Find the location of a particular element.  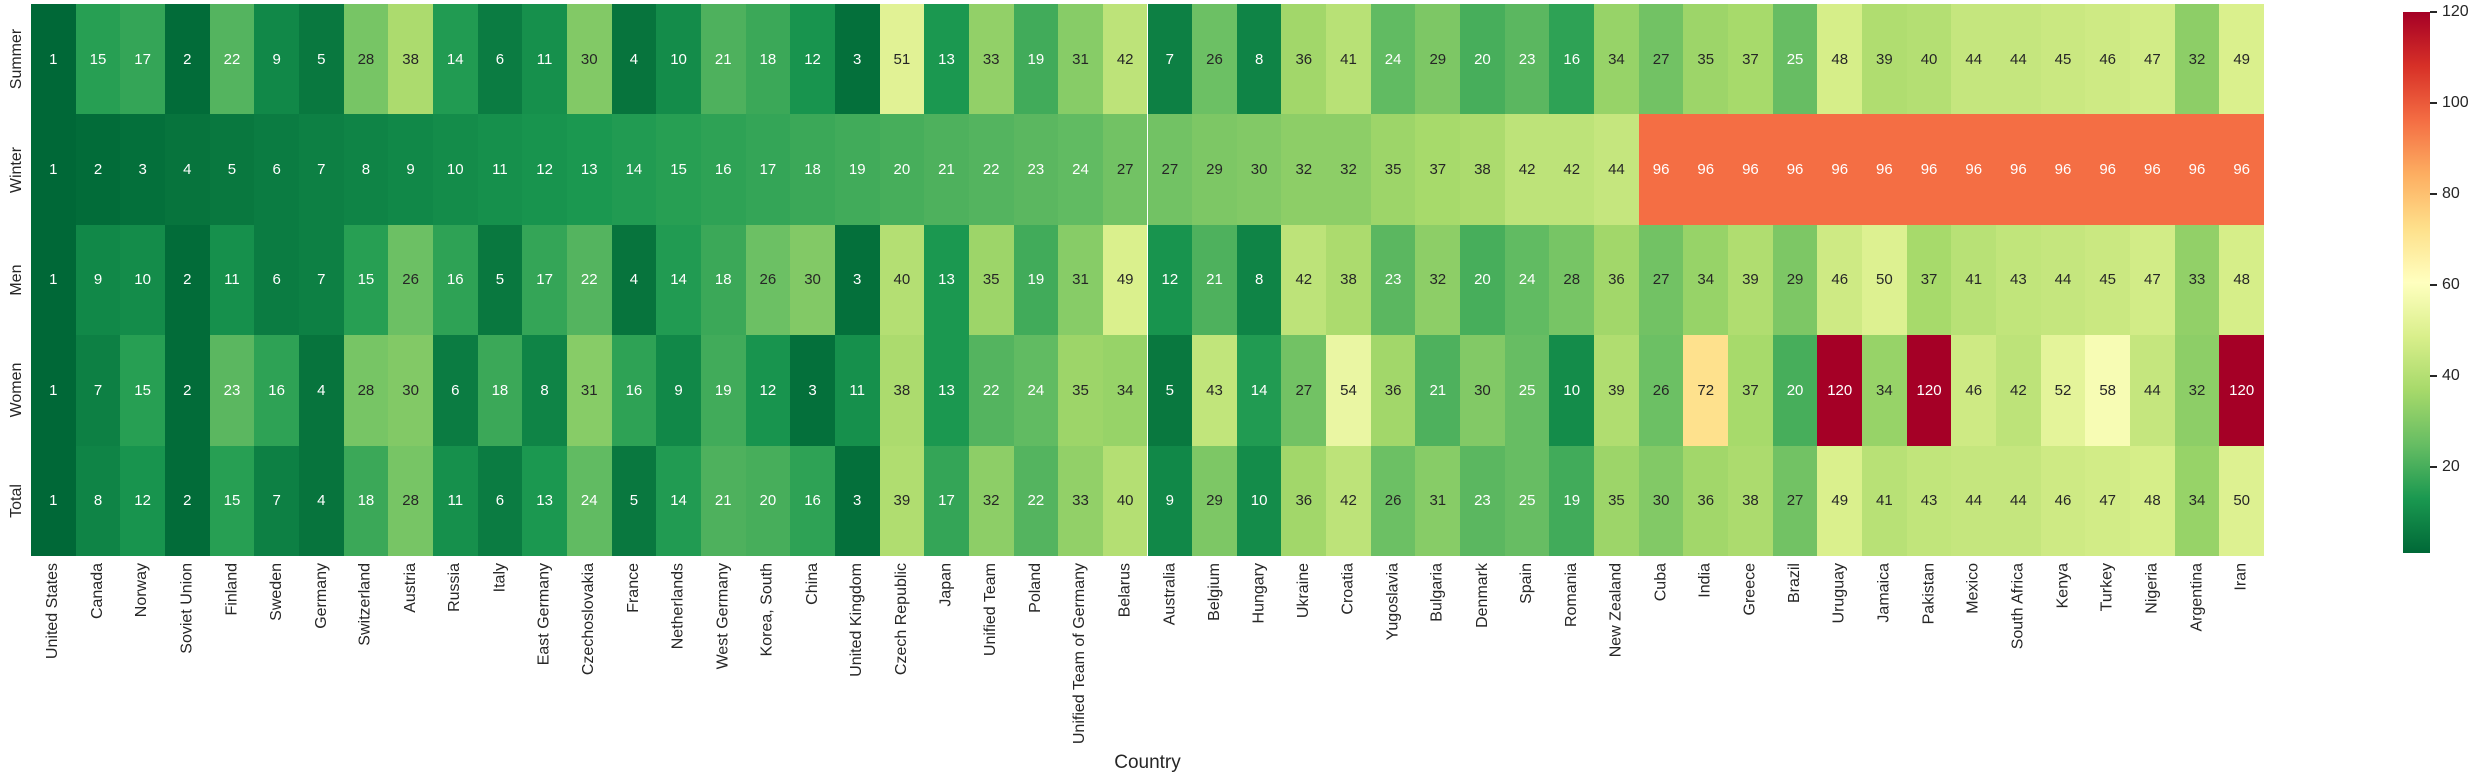

heatmap-cell: 46 is located at coordinates (2063, 500).